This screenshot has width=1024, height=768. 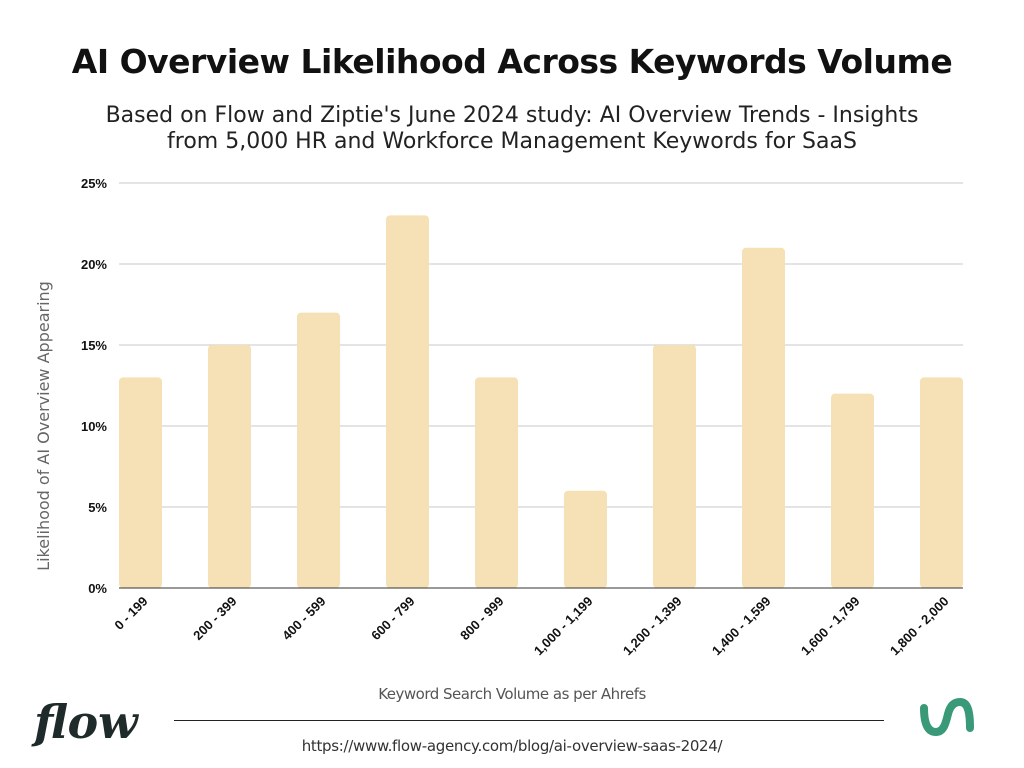 What do you see at coordinates (97, 507) in the screenshot?
I see `y-tick-label: 5%` at bounding box center [97, 507].